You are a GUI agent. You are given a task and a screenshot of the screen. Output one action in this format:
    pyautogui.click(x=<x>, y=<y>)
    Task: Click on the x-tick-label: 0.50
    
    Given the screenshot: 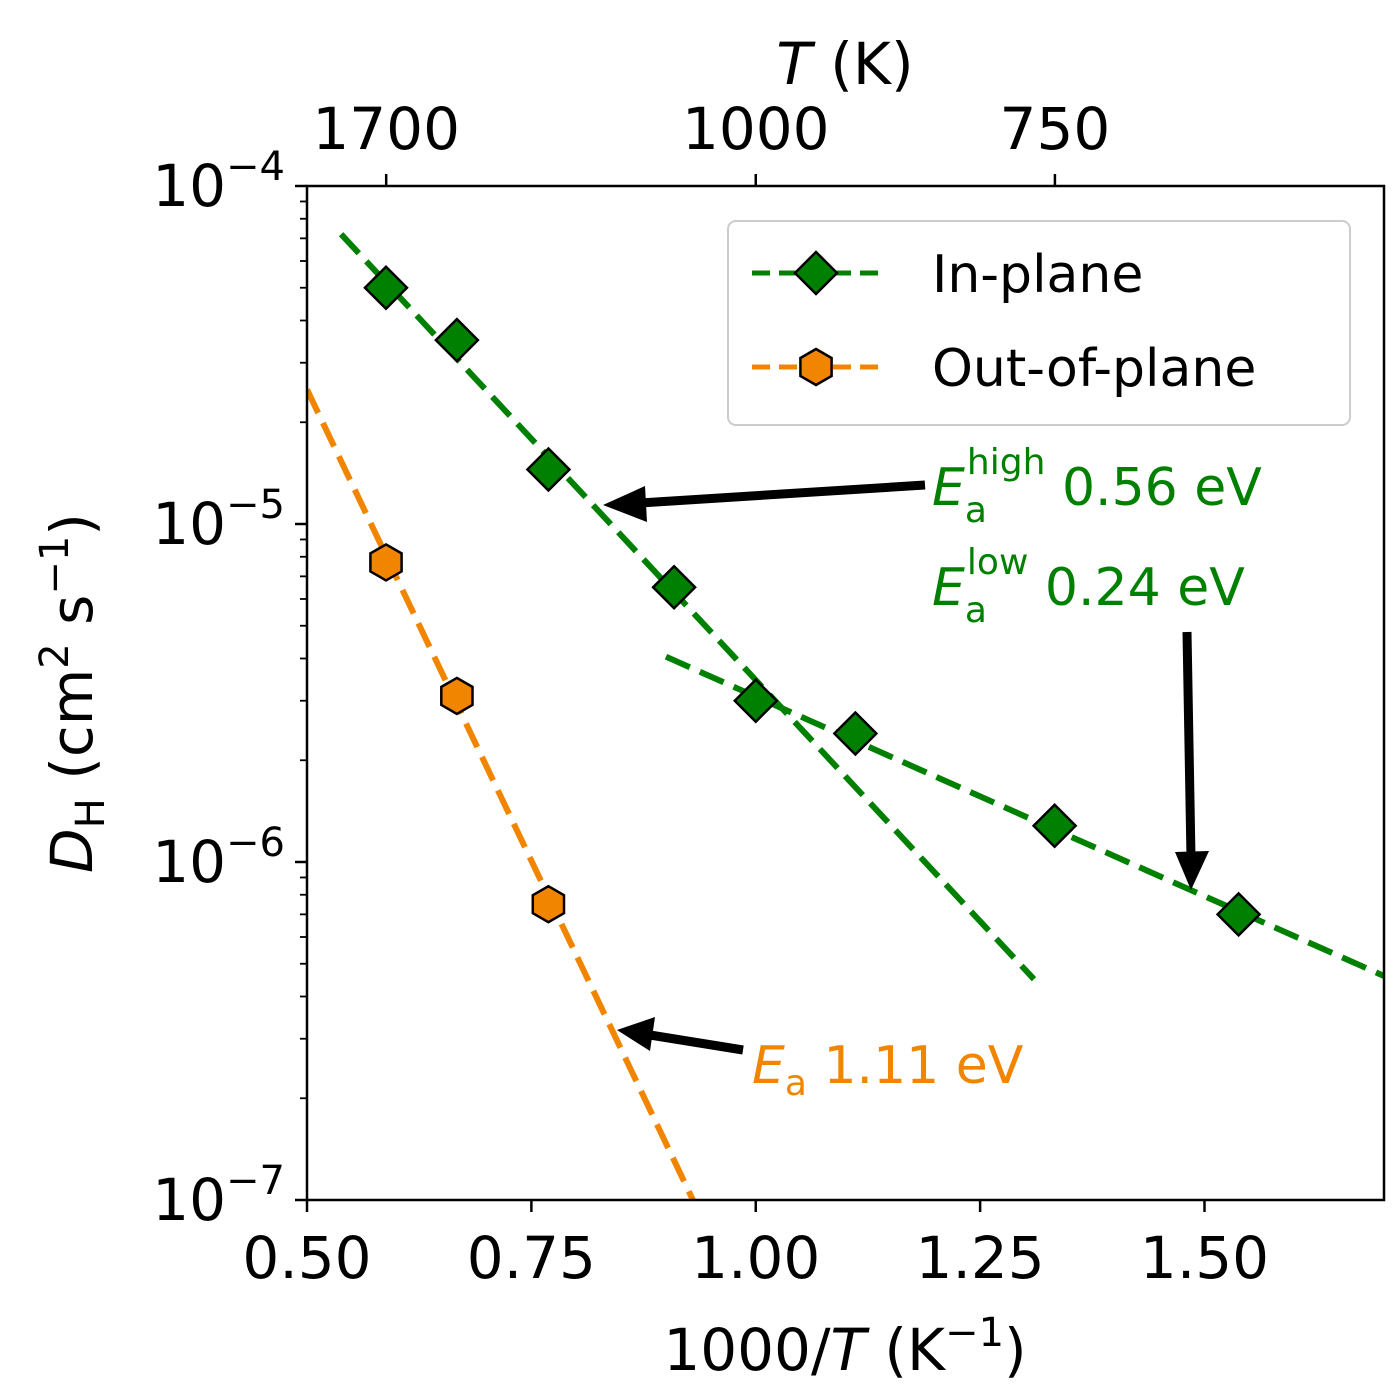 What is the action you would take?
    pyautogui.click(x=306, y=1258)
    